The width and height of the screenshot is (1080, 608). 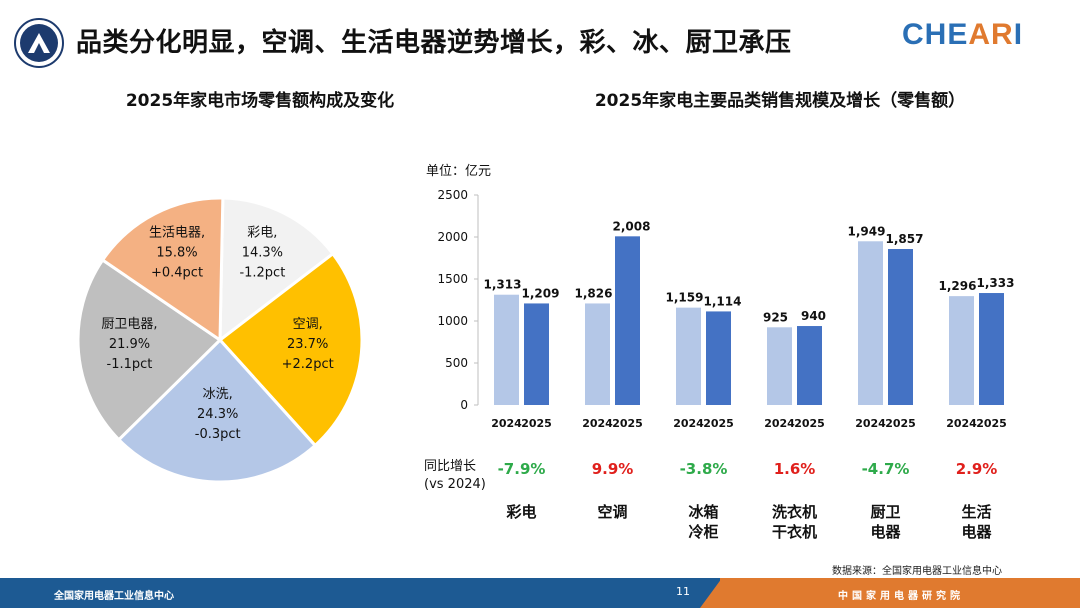 What do you see at coordinates (963, 34) in the screenshot?
I see `cheari-logo: CHEARI` at bounding box center [963, 34].